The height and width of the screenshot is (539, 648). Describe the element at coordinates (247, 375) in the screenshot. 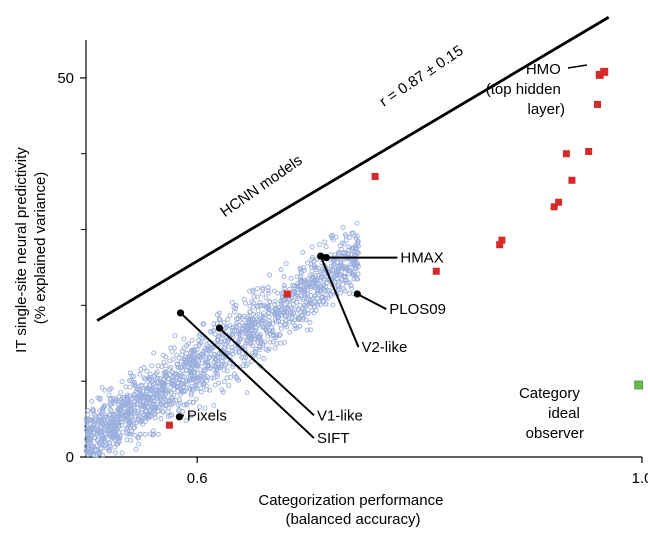

I see `sift-leader-line` at that location.